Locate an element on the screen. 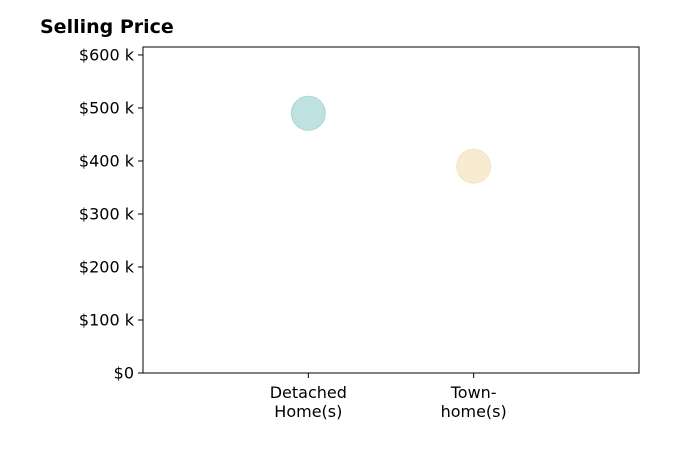 This screenshot has height=462, width=679. y-tick-label: $300 k is located at coordinates (107, 213).